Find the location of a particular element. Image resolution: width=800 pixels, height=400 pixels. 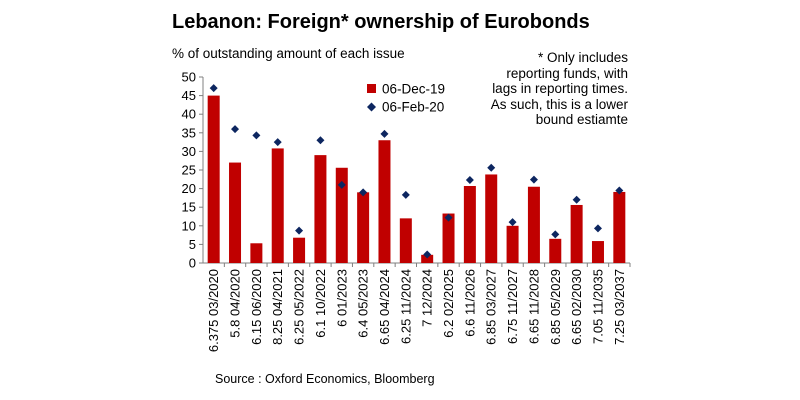

x-tick-label: 6.65 04/2024 is located at coordinates (384, 307).